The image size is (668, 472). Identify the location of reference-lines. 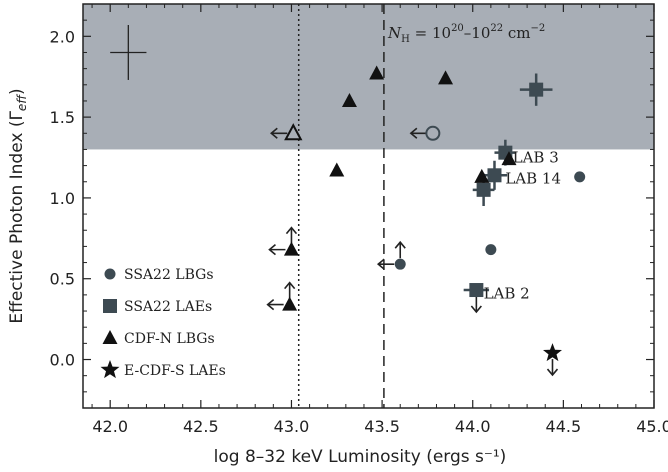
(341, 206).